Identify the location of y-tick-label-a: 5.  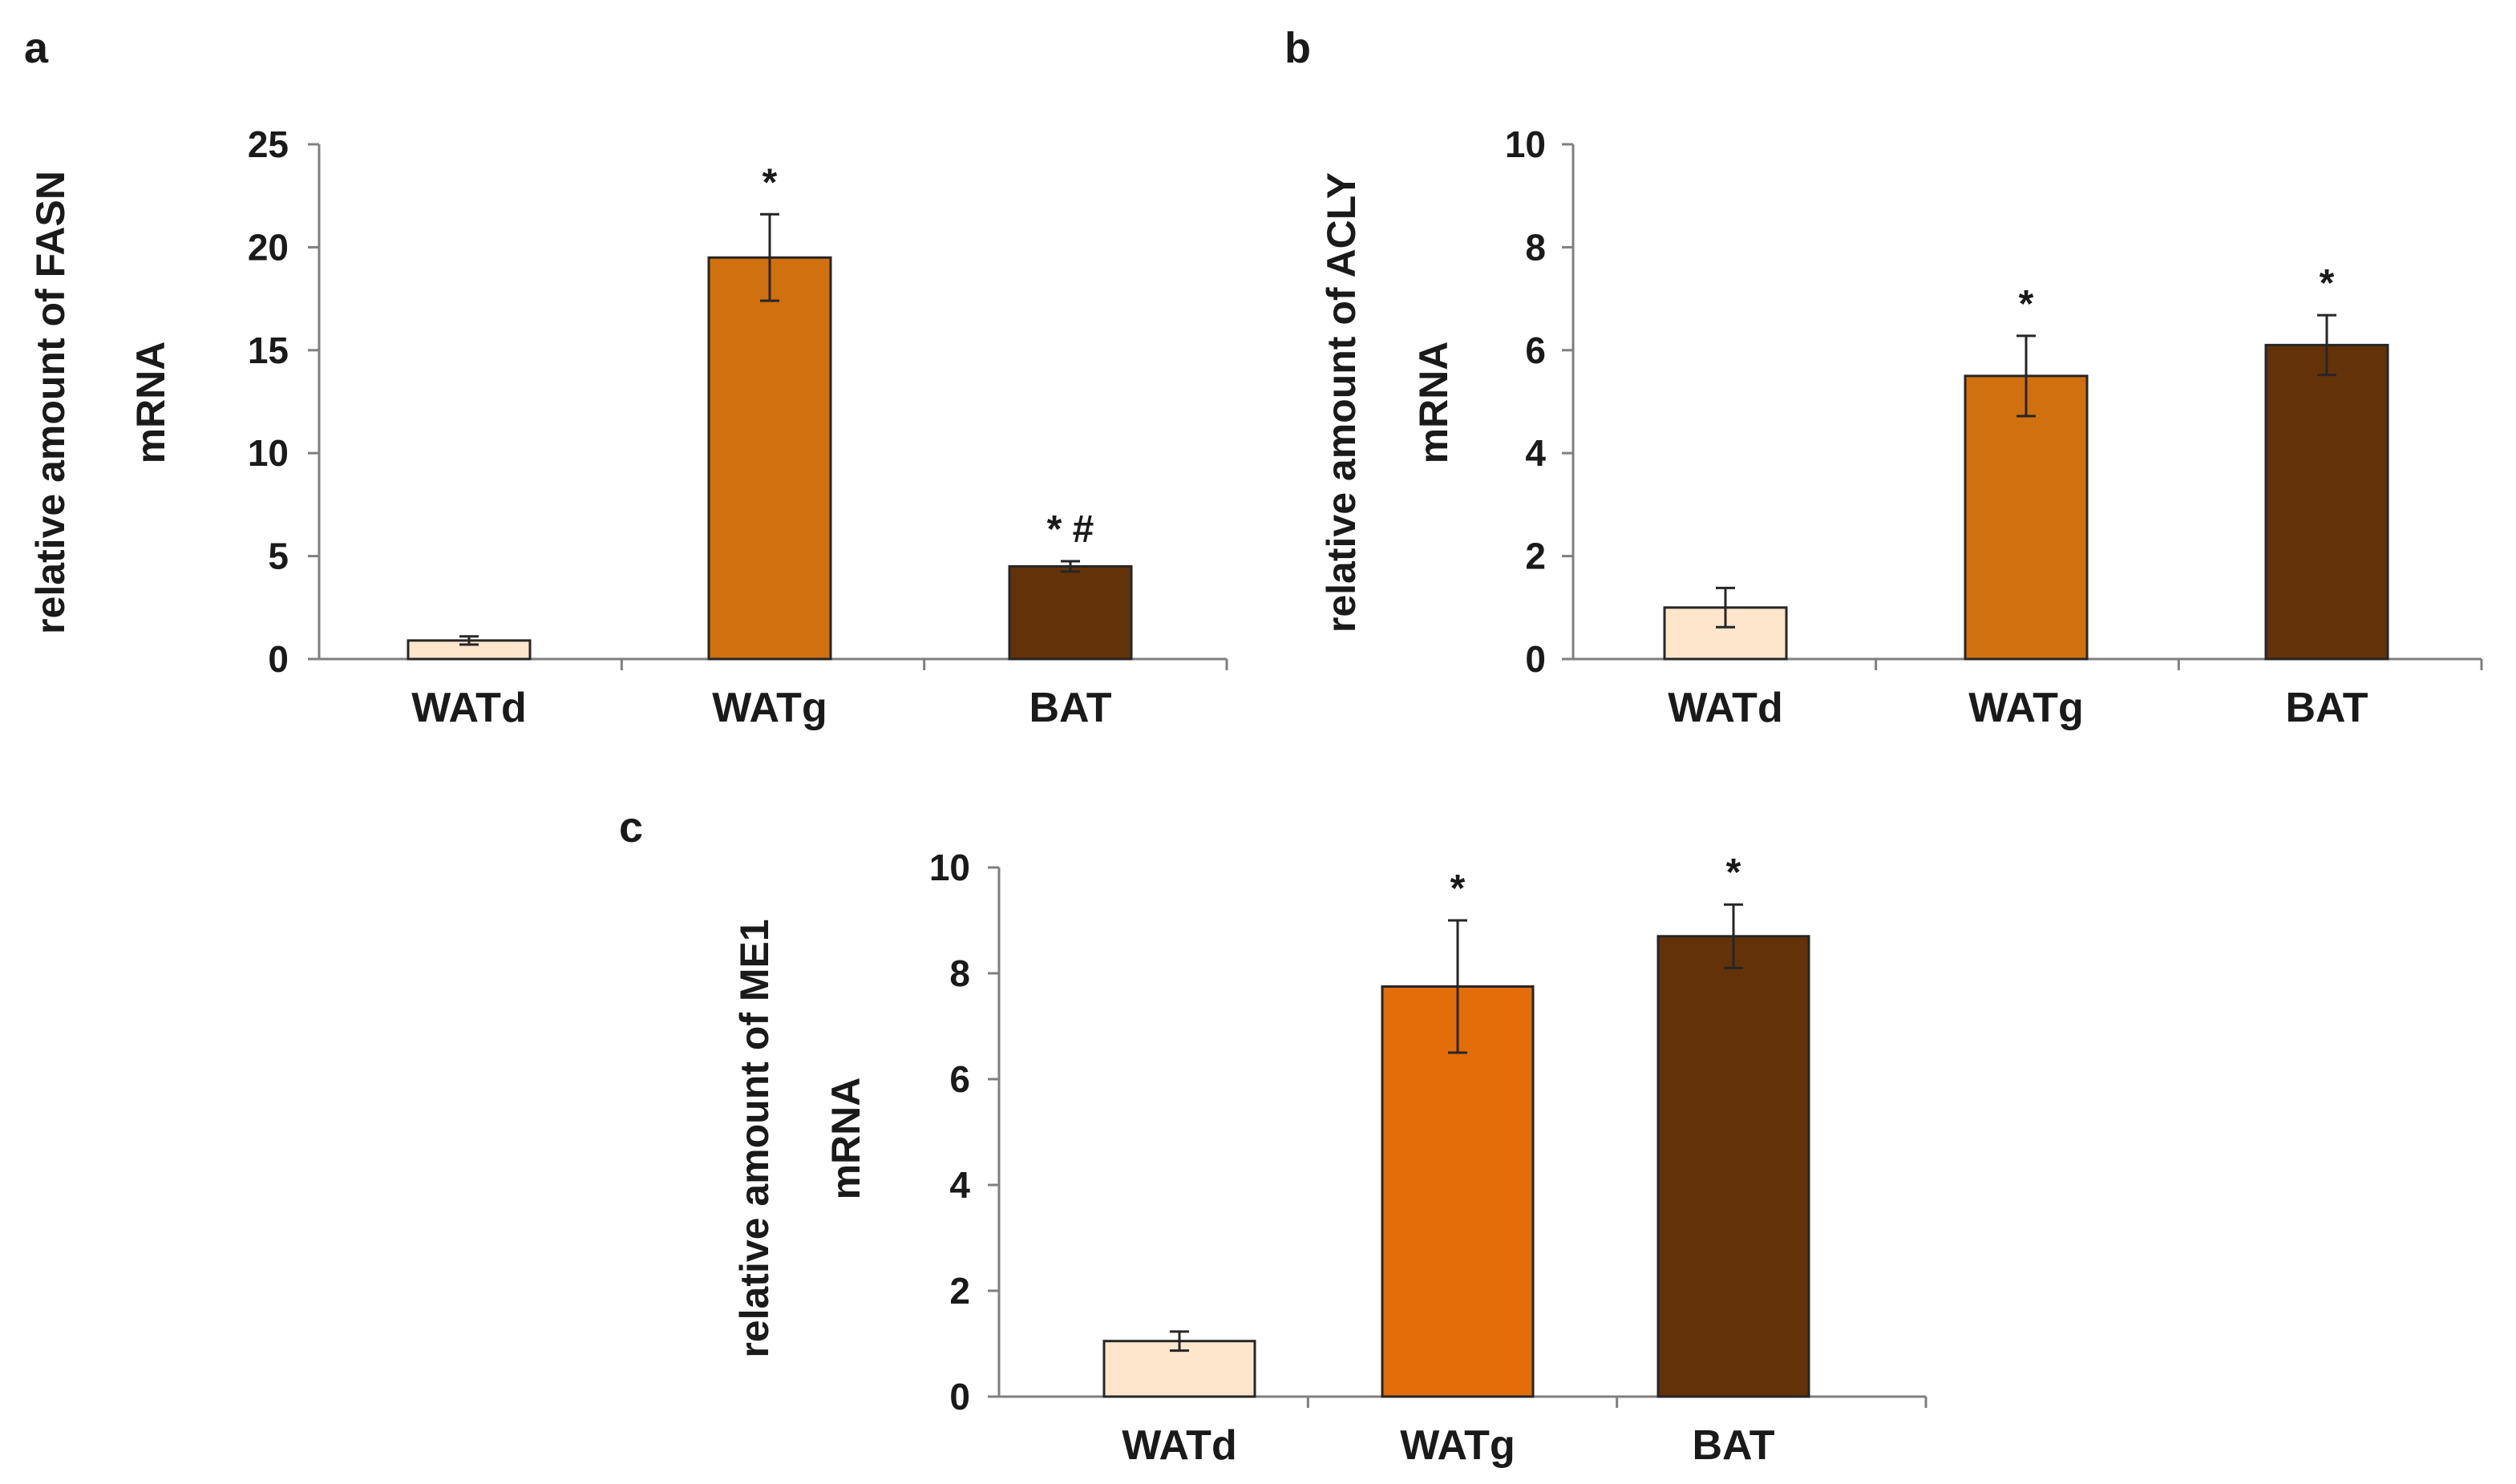
(278, 556).